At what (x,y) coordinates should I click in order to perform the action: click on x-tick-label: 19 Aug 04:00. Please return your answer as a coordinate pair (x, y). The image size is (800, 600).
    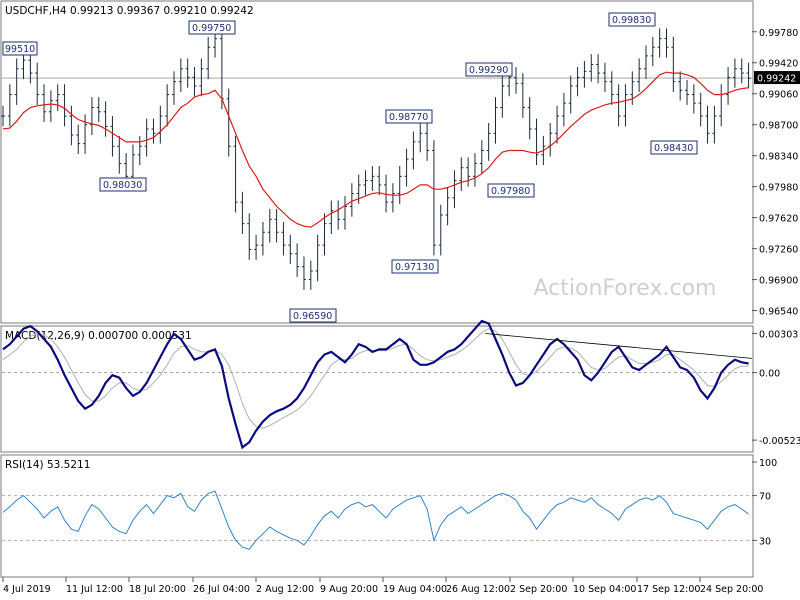
    Looking at the image, I should click on (415, 589).